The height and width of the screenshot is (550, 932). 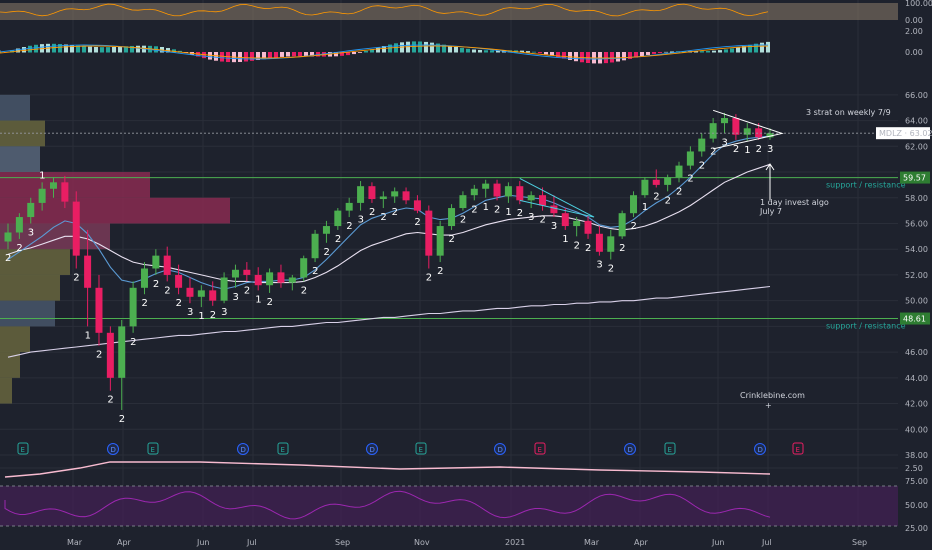 I want to click on atr-tick: 2.50, so click(x=914, y=468).